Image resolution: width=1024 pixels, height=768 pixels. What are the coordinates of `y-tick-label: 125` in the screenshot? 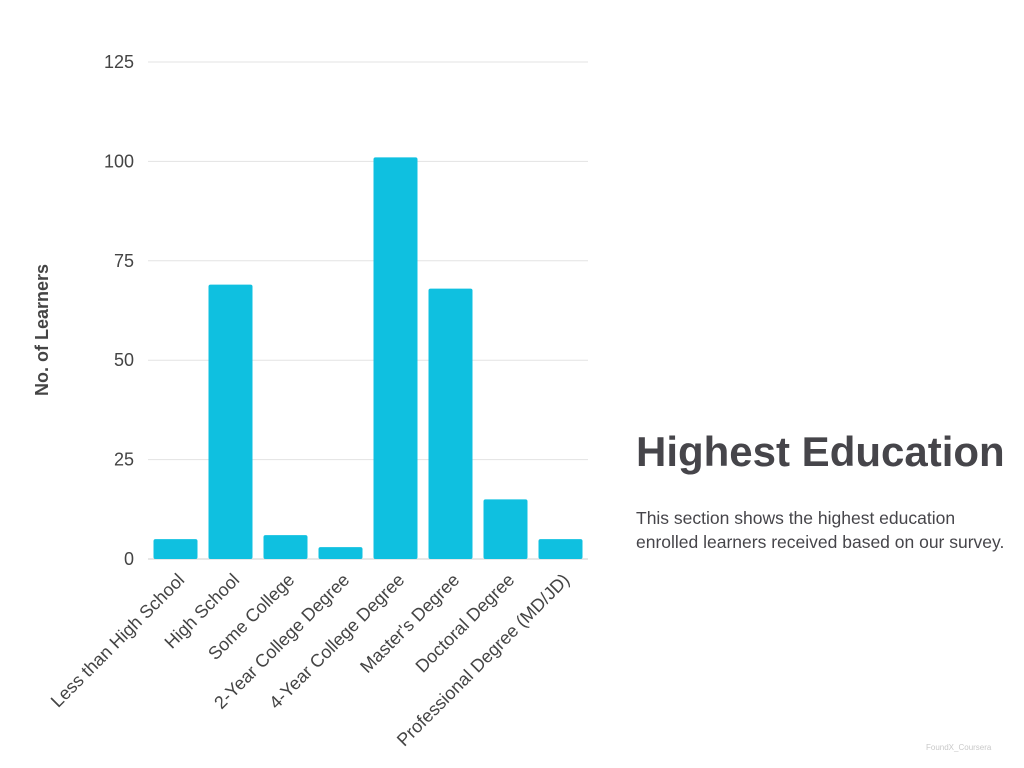 It's located at (119, 62).